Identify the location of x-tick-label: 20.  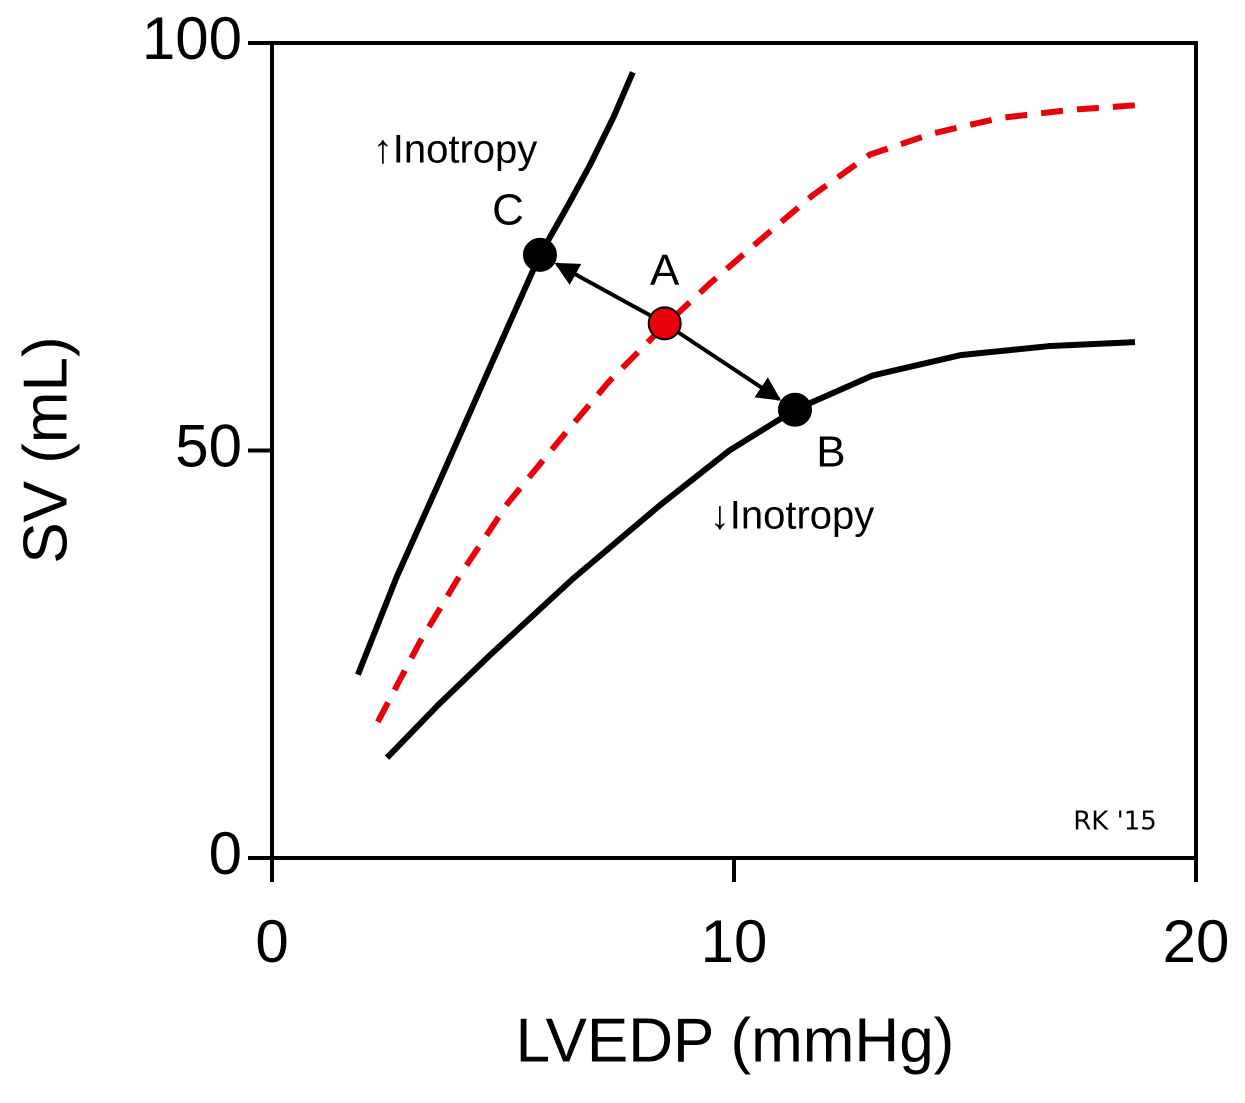
(1196, 941).